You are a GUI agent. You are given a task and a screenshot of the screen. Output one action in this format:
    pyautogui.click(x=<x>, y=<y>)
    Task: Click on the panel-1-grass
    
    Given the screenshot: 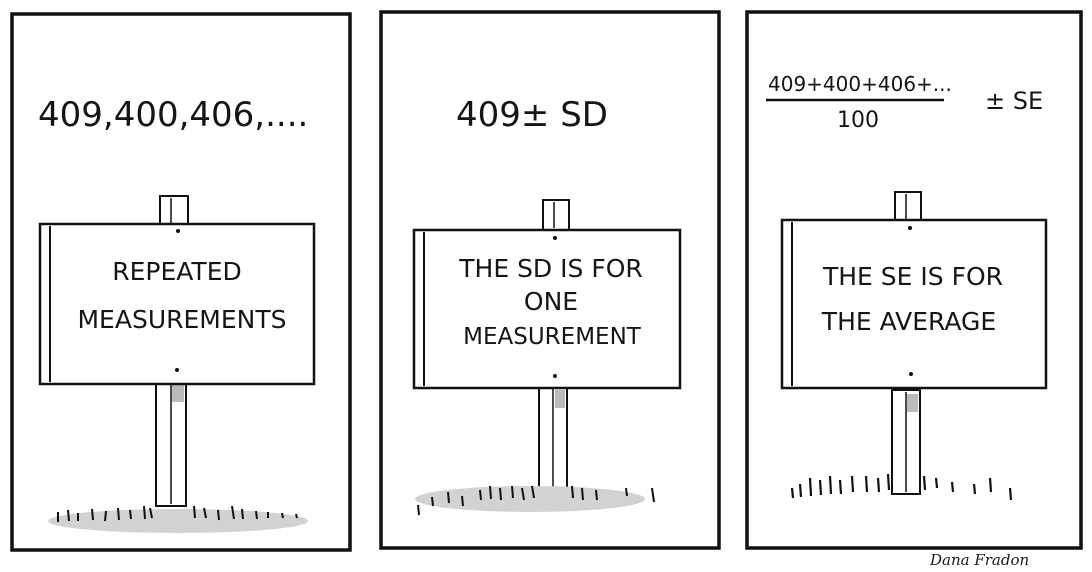 What is the action you would take?
    pyautogui.click(x=178, y=519)
    